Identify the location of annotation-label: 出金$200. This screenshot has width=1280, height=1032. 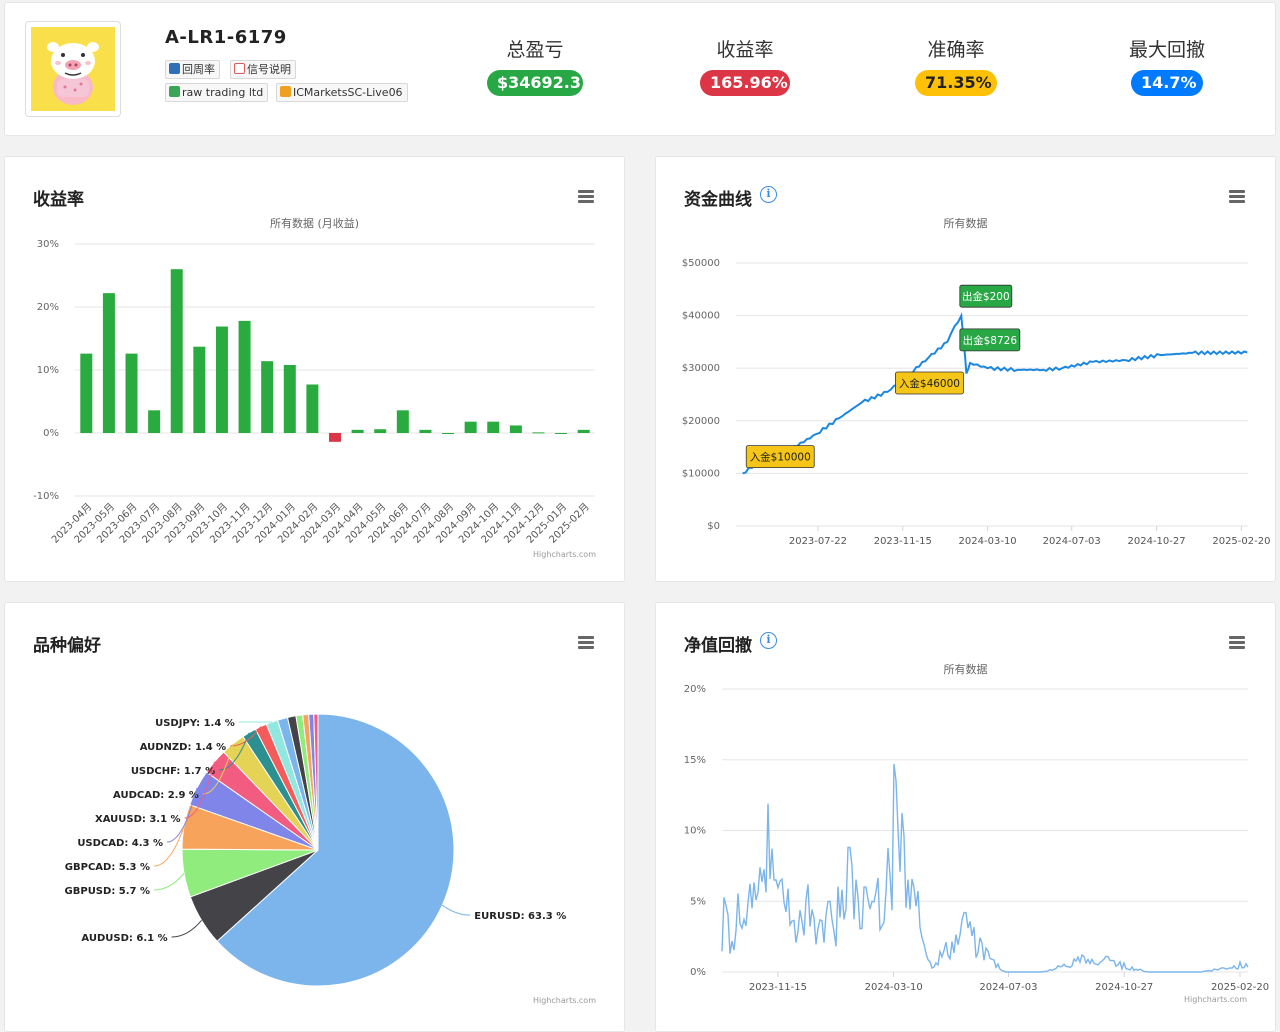
(986, 296).